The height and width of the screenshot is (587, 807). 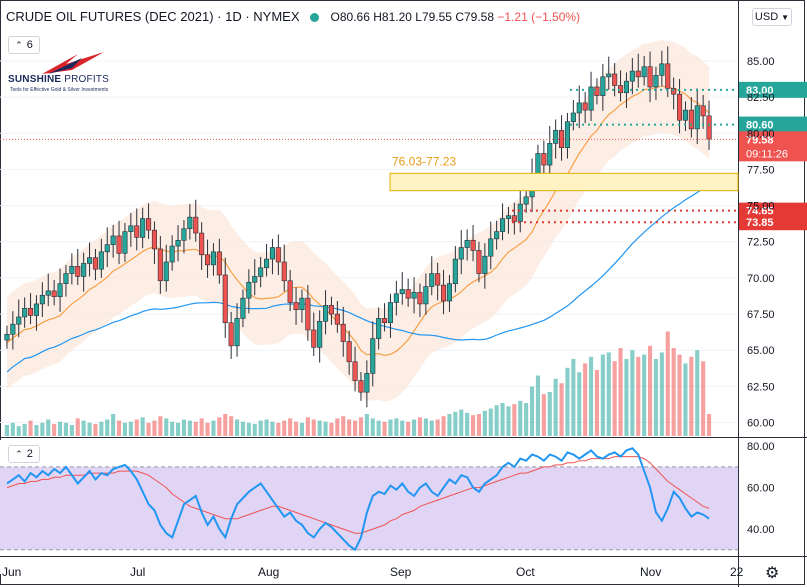 I want to click on rsi-toggle: ⌃ 2, so click(x=24, y=454).